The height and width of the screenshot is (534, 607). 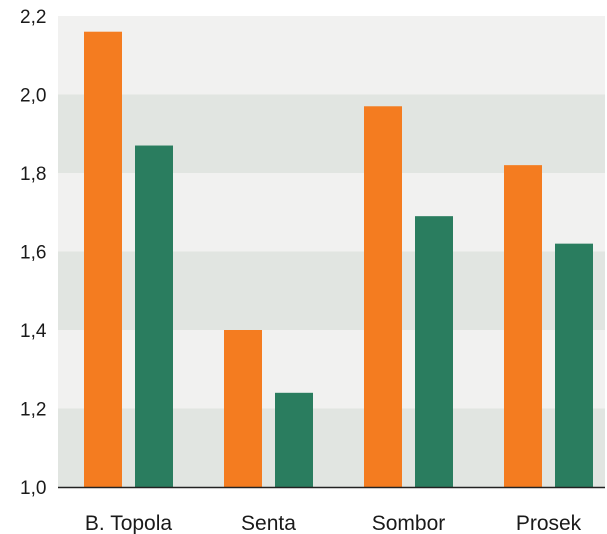 What do you see at coordinates (434, 352) in the screenshot?
I see `bar-series2-sombor` at bounding box center [434, 352].